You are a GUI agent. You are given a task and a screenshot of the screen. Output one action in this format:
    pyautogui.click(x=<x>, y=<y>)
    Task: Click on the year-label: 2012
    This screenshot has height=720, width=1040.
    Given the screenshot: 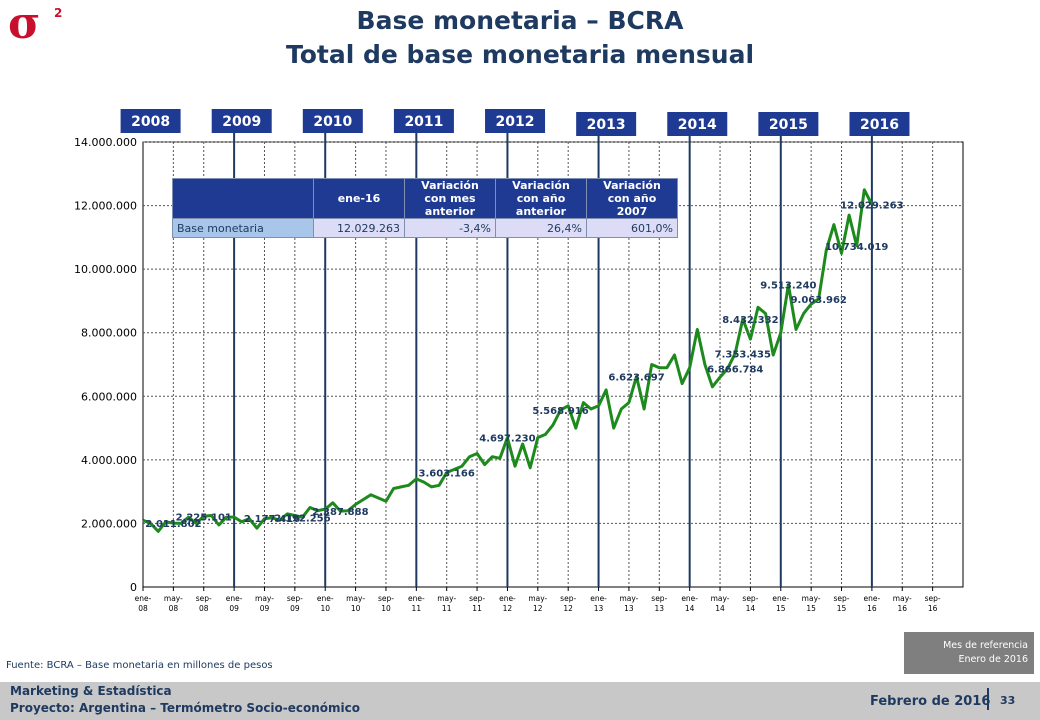 What is the action you would take?
    pyautogui.click(x=515, y=122)
    